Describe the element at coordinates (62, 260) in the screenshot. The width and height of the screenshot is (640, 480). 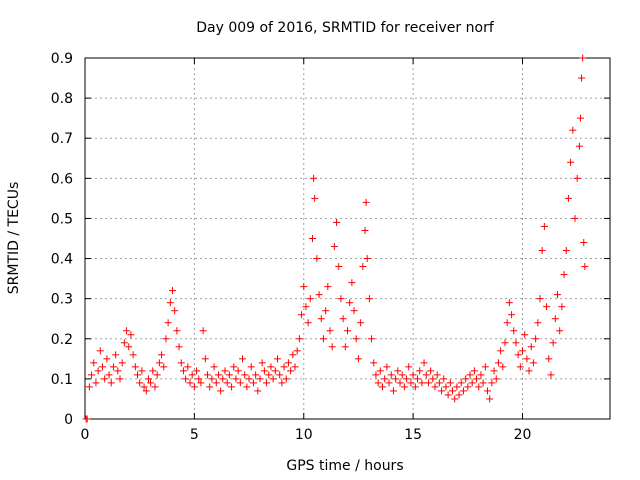
I see `y-tick-label: 0.4` at that location.